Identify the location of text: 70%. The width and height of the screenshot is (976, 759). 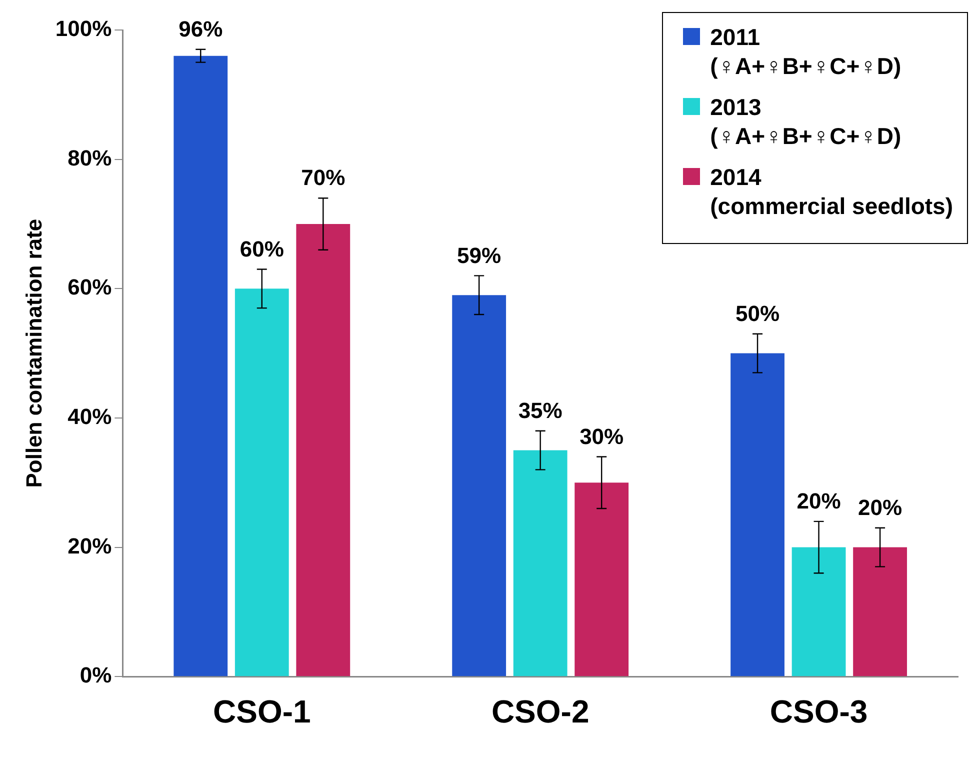
(323, 177).